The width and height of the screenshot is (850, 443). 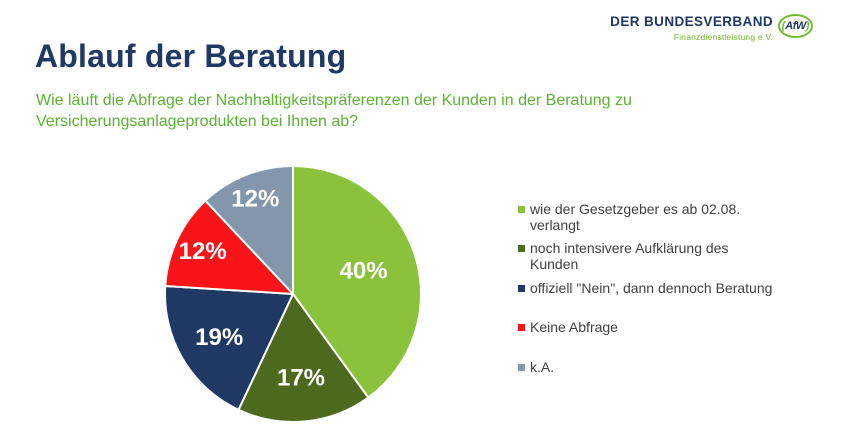 What do you see at coordinates (364, 271) in the screenshot?
I see `pie-slice-label-0: 40%` at bounding box center [364, 271].